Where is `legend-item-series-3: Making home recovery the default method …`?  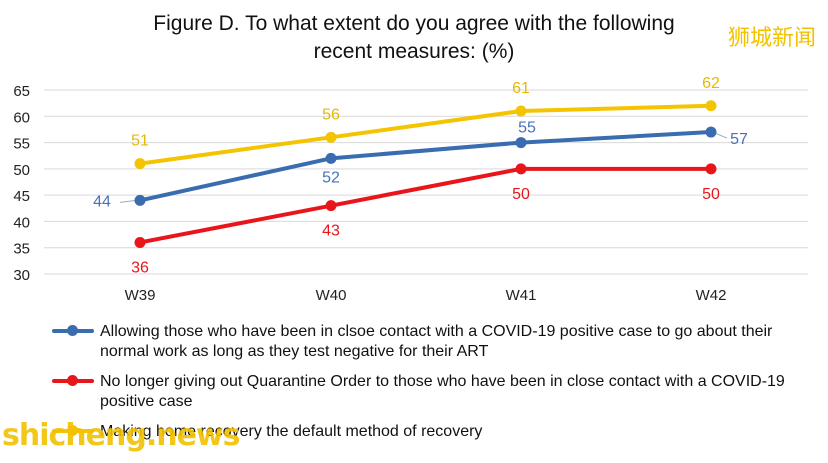
legend-item-series-3: Making home recovery the default method … is located at coordinates (430, 432).